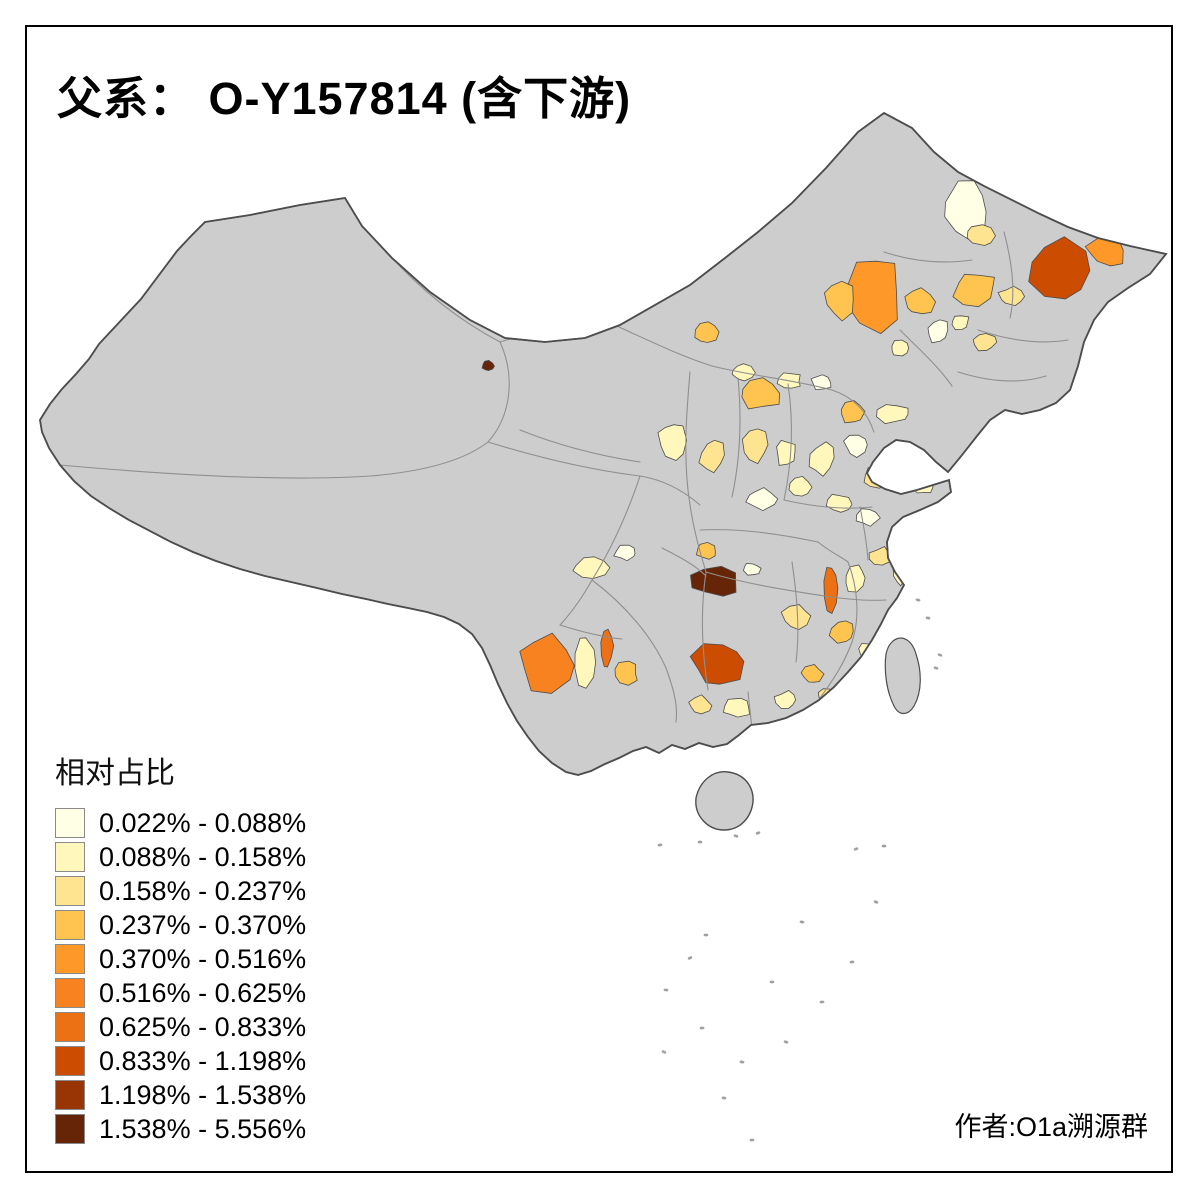  Describe the element at coordinates (344, 98) in the screenshot. I see `page-title: 父系： O-Y157814 (含下游)` at that location.